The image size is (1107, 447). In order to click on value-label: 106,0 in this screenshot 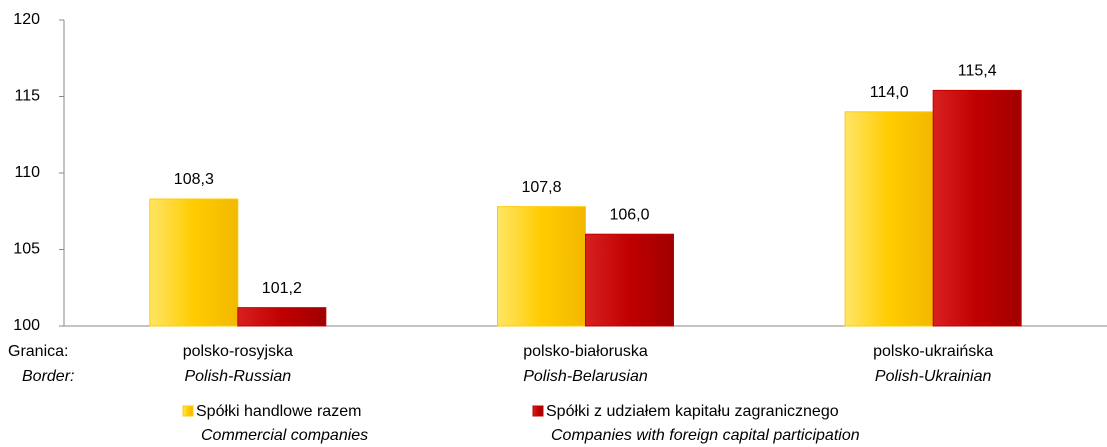, I will do `click(629, 214)`.